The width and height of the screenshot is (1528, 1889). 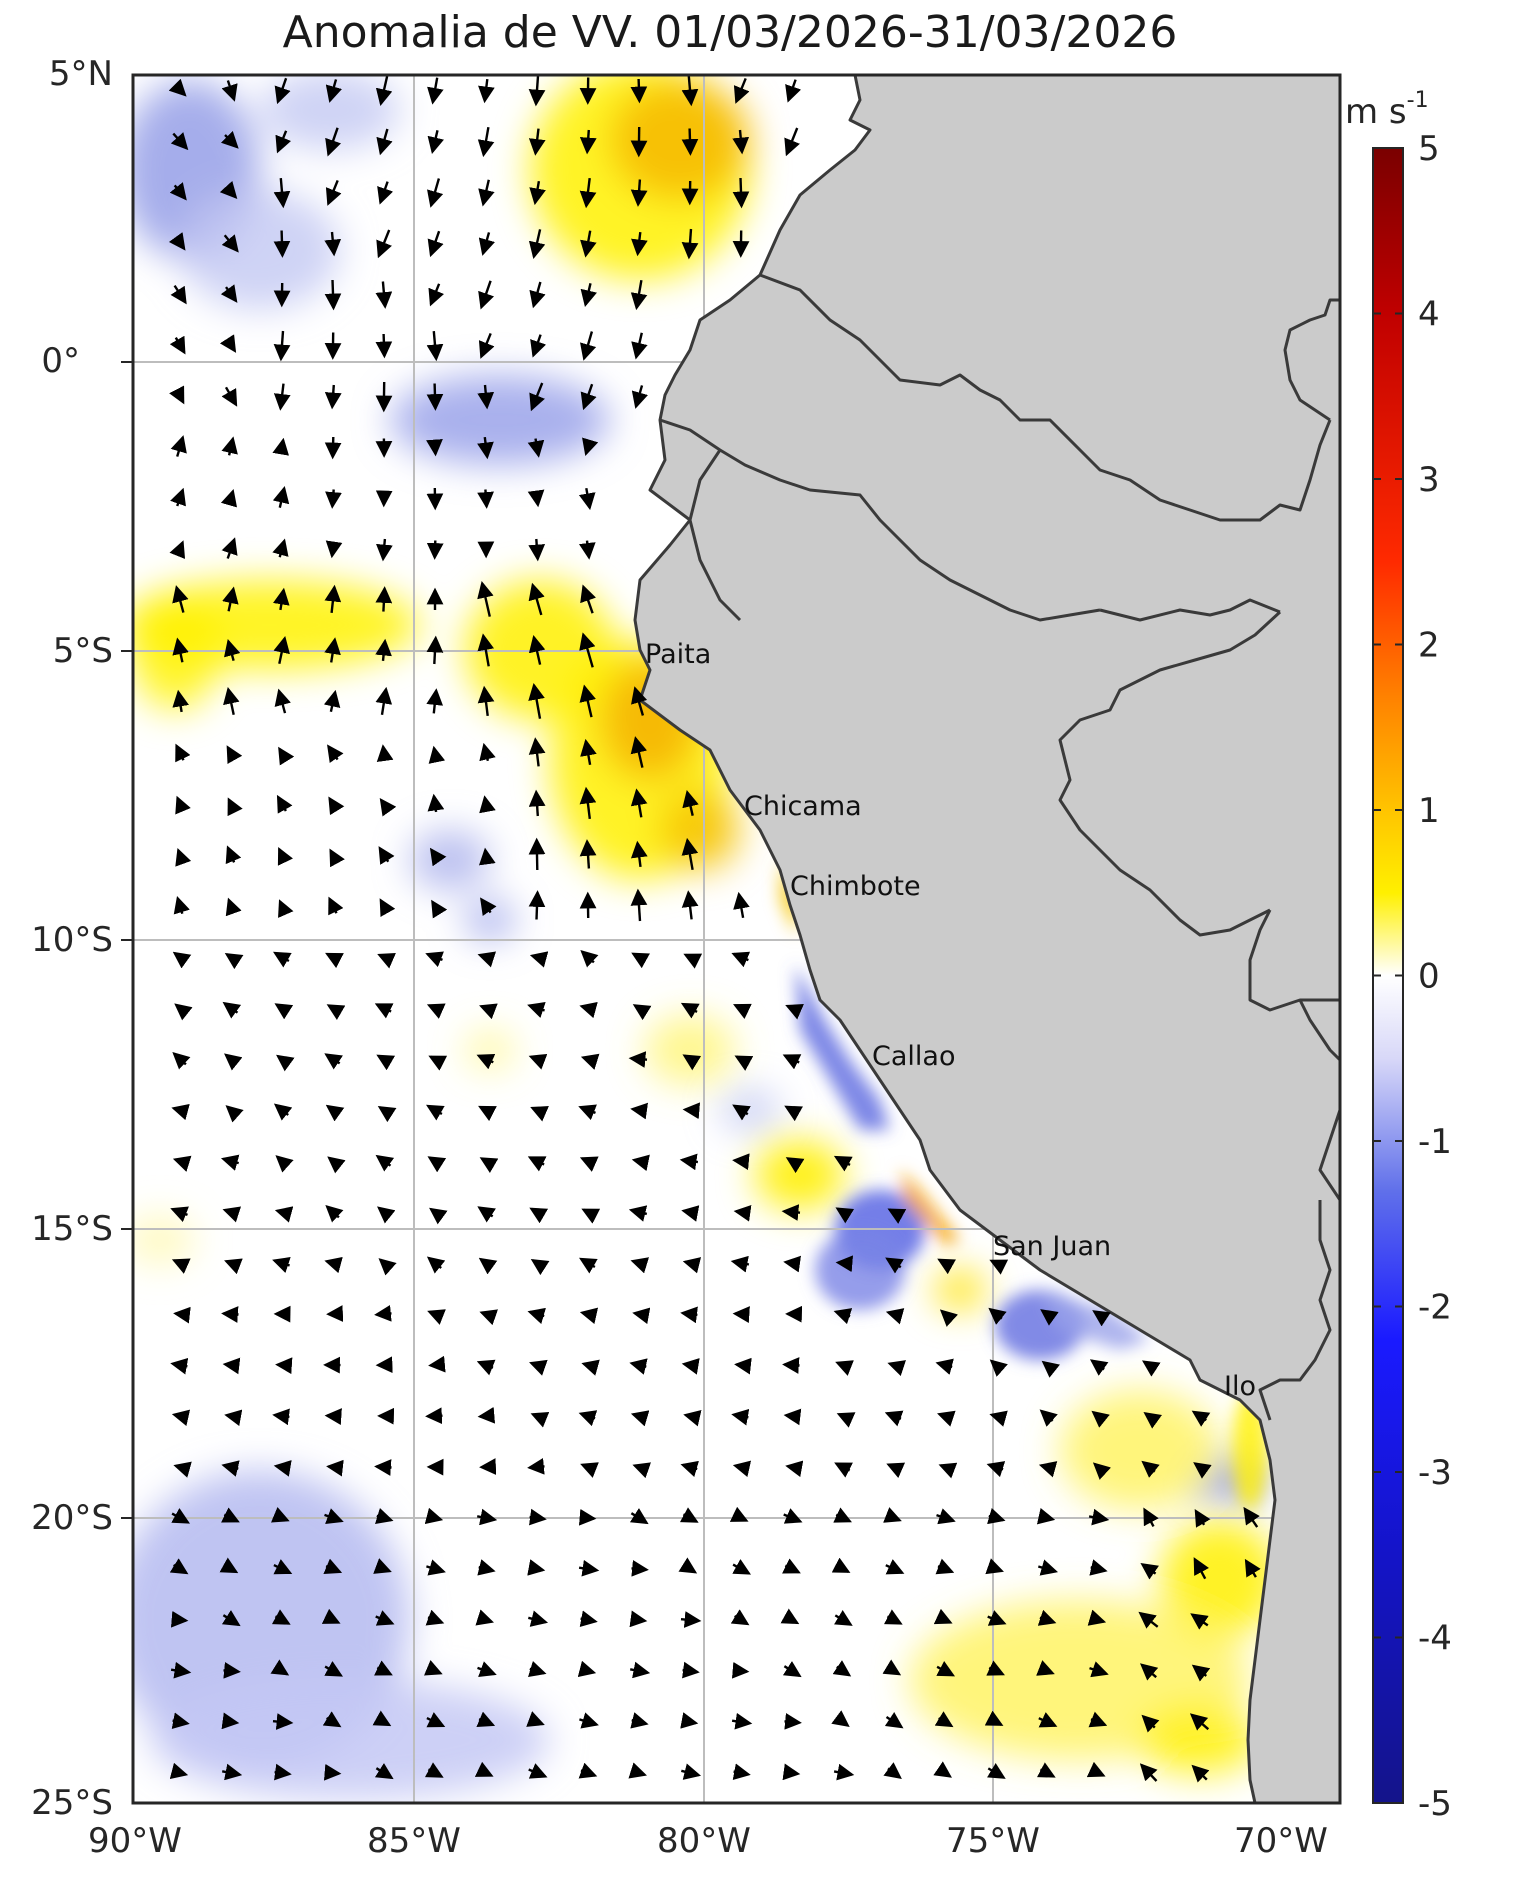 I want to click on city-label-chicama: Chicama, so click(x=803, y=806).